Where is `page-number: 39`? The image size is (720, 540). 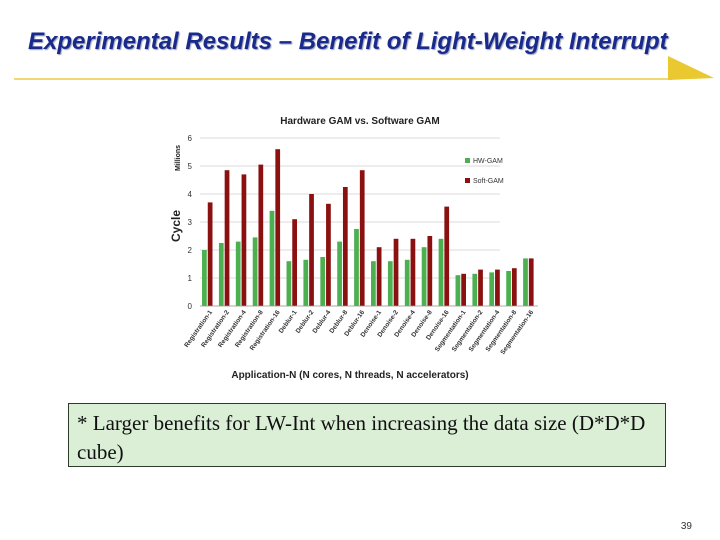 page-number: 39 is located at coordinates (686, 526).